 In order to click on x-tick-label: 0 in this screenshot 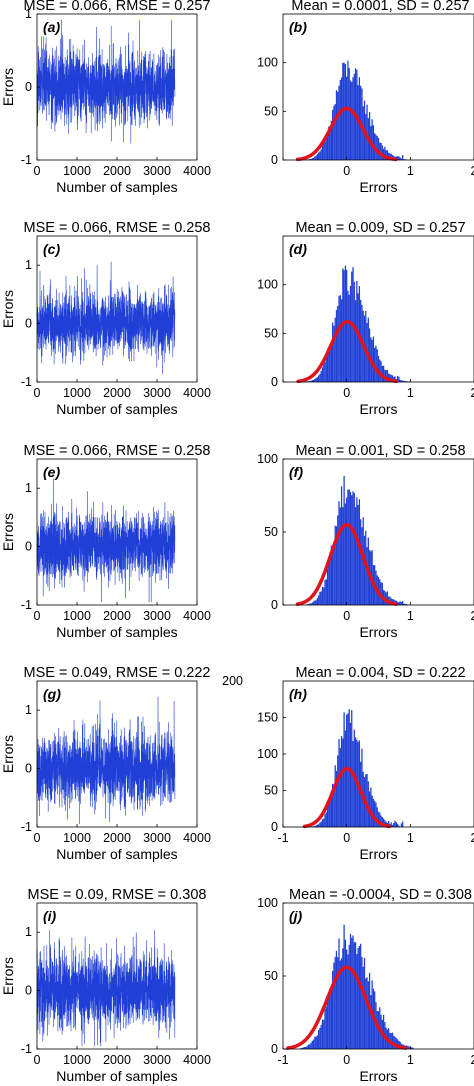, I will do `click(346, 171)`.